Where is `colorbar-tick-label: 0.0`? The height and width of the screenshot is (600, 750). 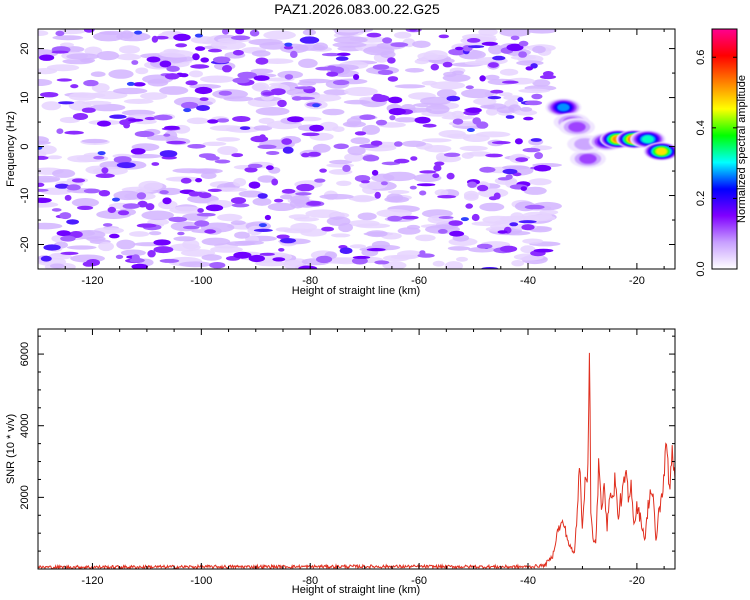
colorbar-tick-label: 0.0 is located at coordinates (701, 268).